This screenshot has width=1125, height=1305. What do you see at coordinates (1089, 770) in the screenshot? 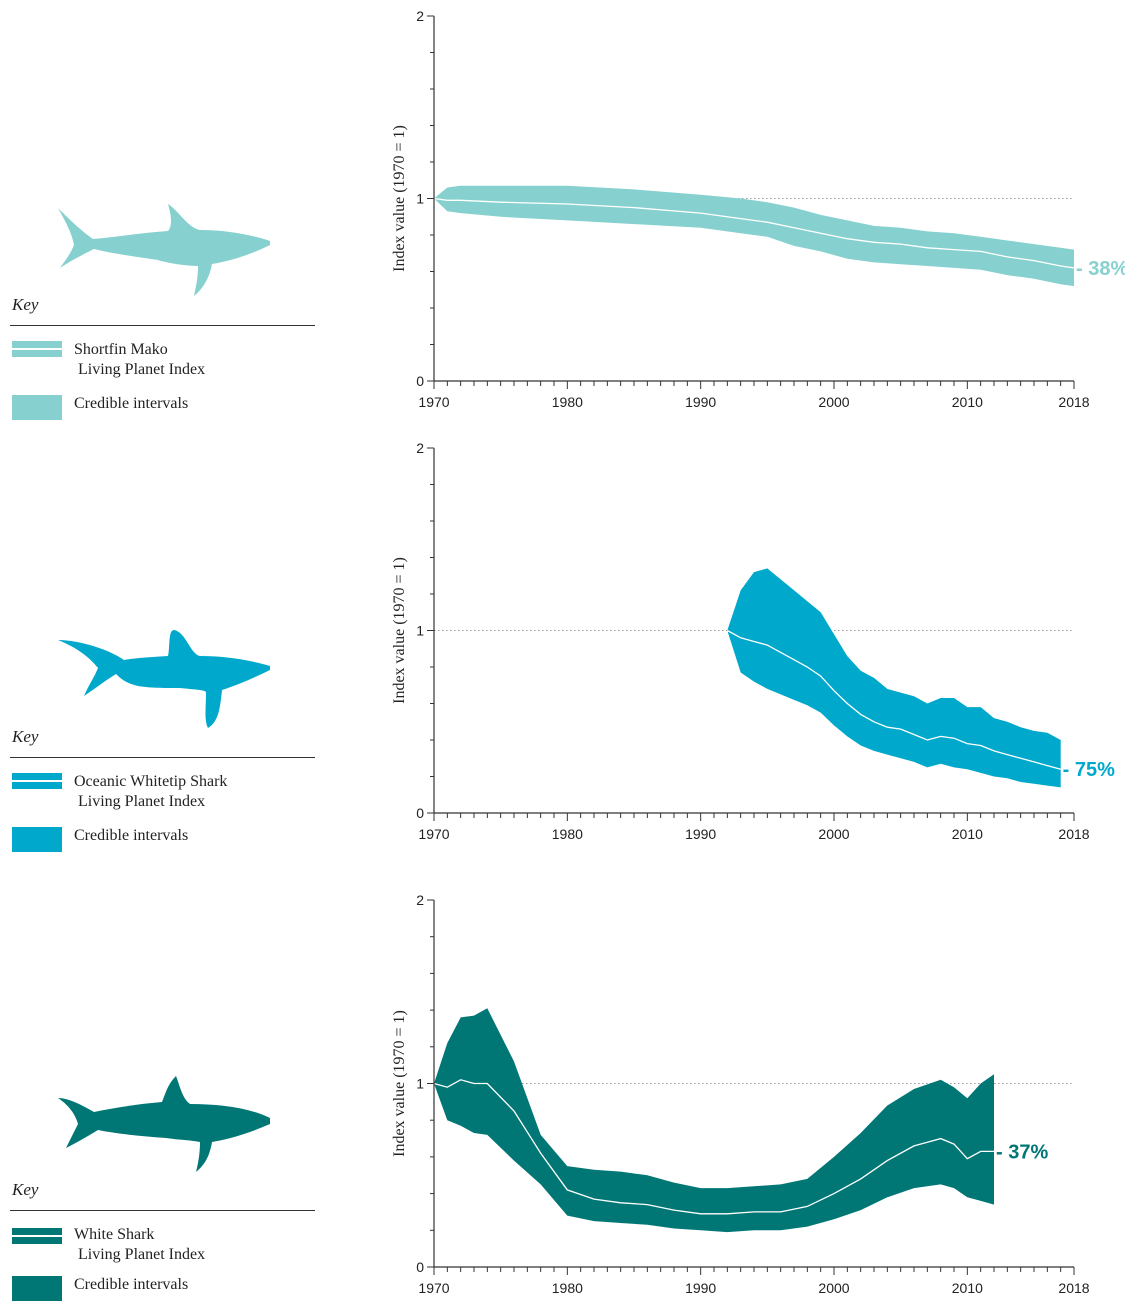
I see `percent-change-label: - 75%` at bounding box center [1089, 770].